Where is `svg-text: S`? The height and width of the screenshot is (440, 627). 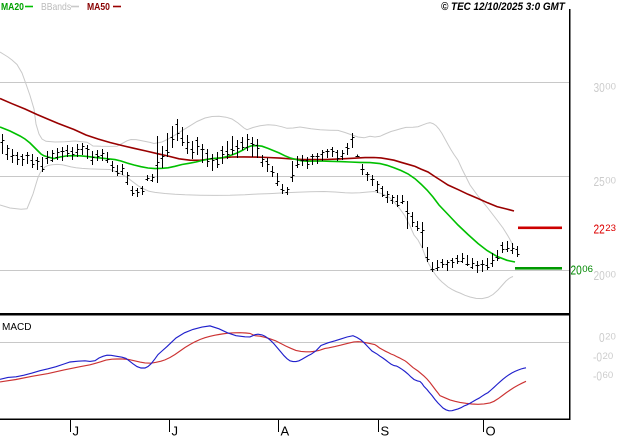 svg-text: S is located at coordinates (385, 431).